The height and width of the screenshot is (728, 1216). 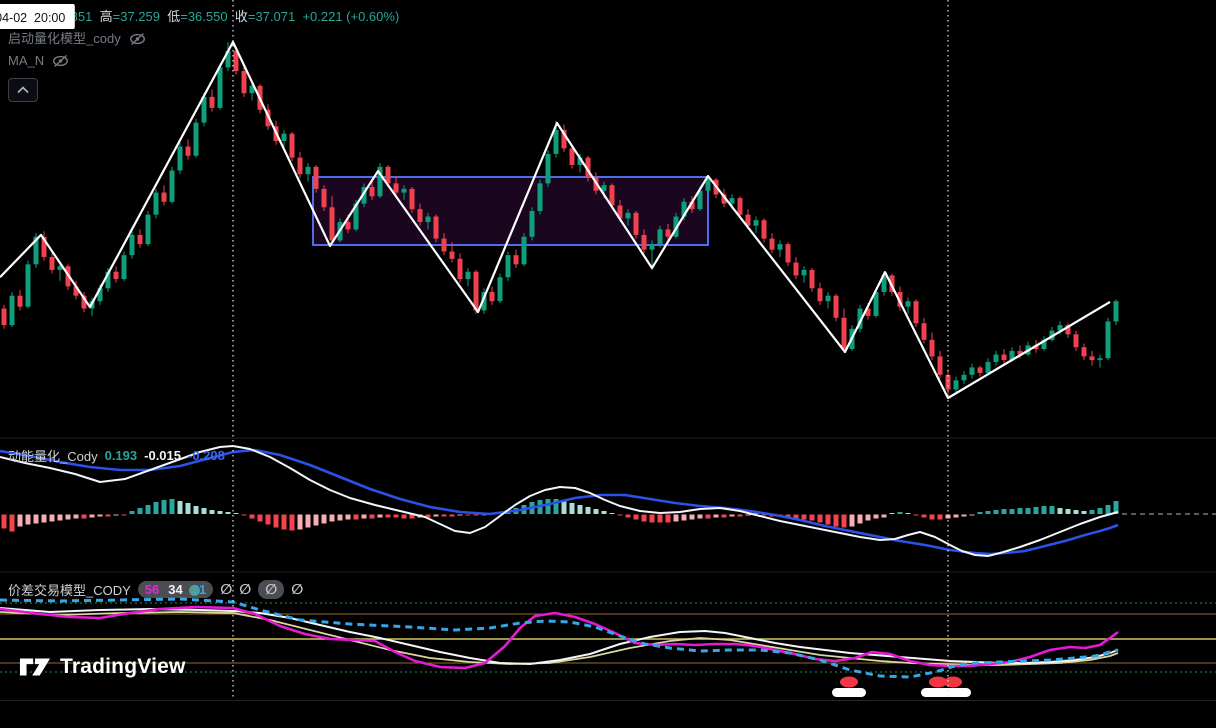 What do you see at coordinates (26, 60) in the screenshot?
I see `indicator-name: MA_N` at bounding box center [26, 60].